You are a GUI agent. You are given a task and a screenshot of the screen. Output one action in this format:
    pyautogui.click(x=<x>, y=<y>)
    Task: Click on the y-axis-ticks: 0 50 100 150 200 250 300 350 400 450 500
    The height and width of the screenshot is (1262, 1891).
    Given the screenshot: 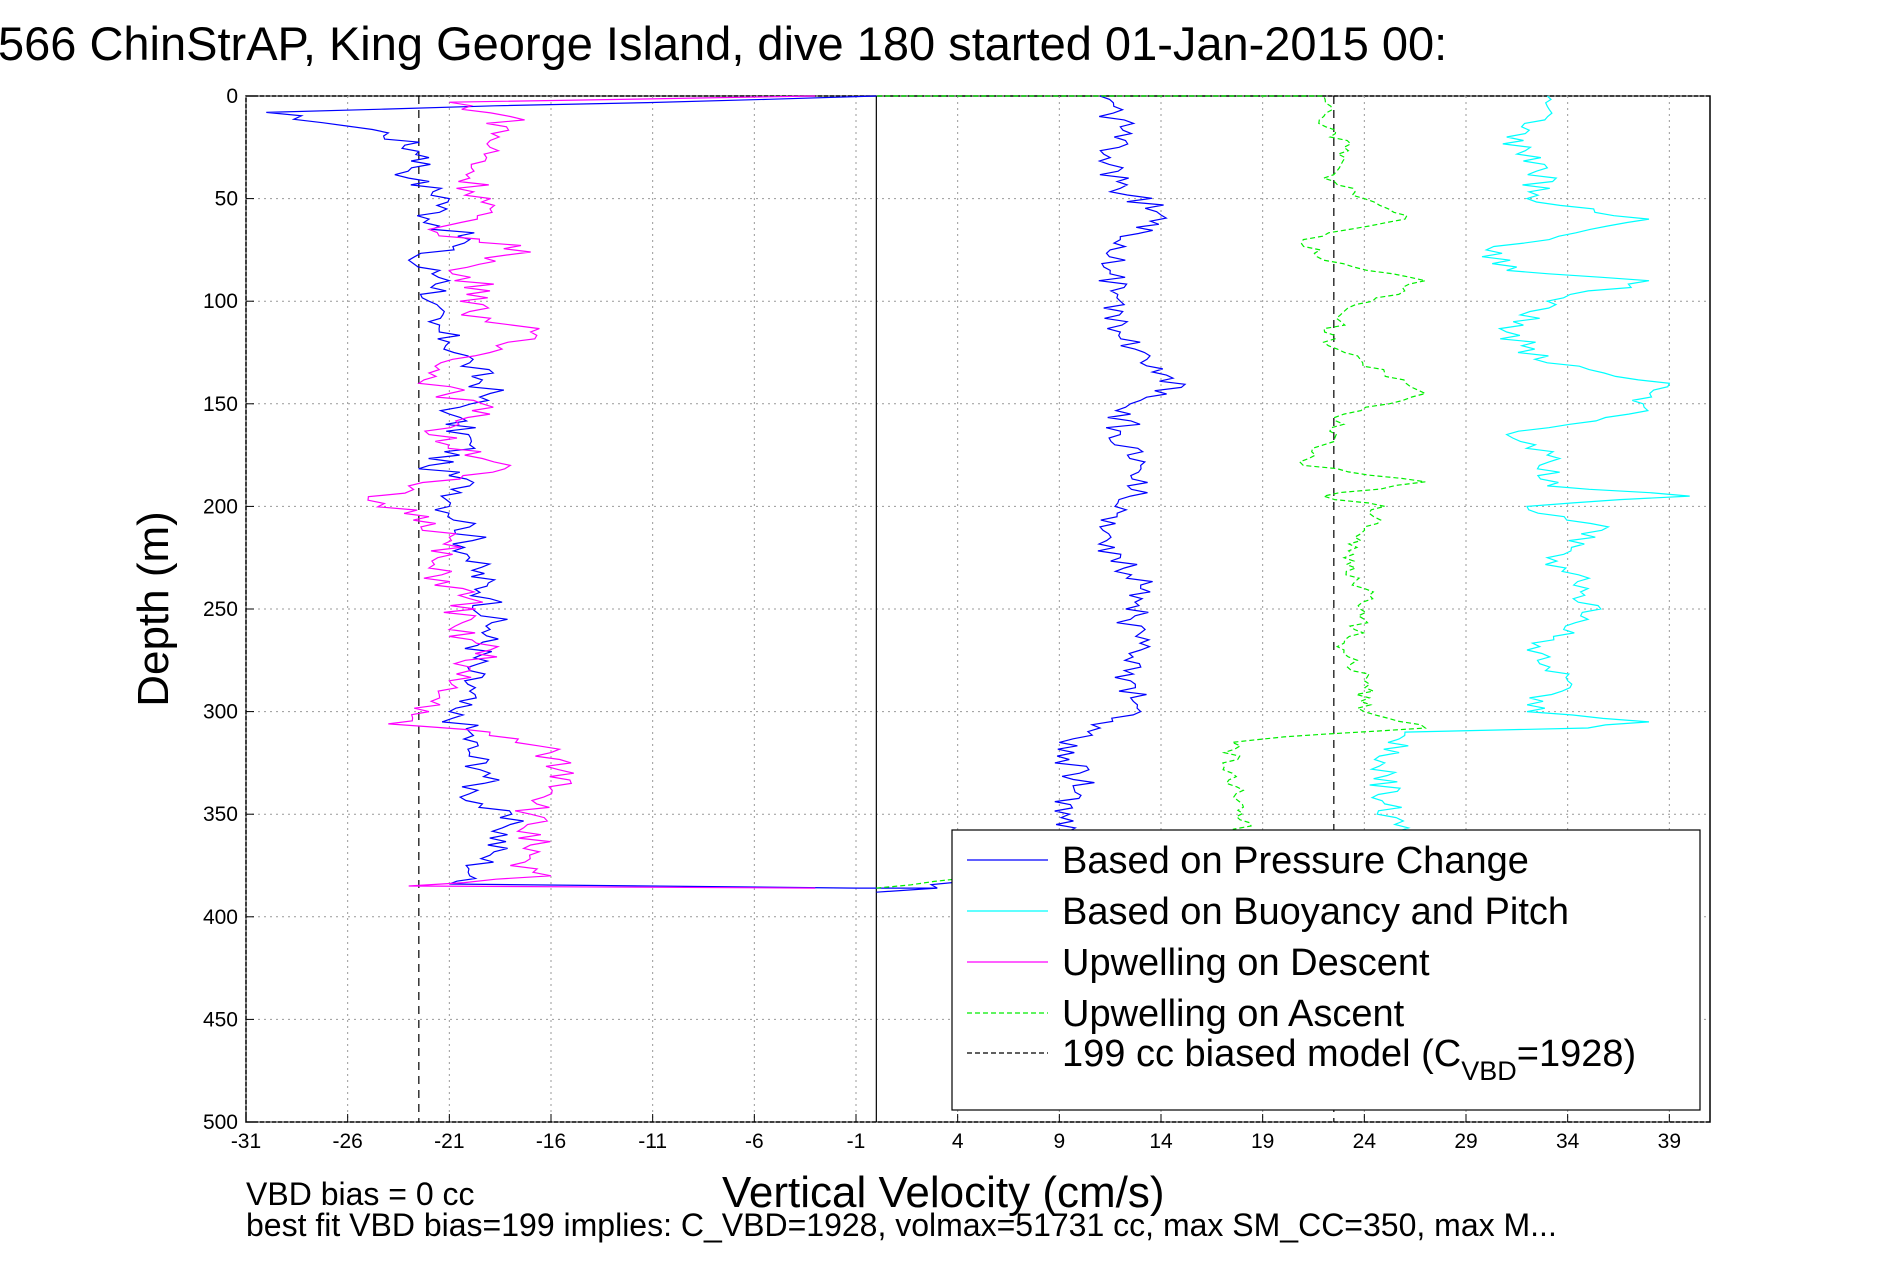 What is the action you would take?
    pyautogui.click(x=228, y=609)
    